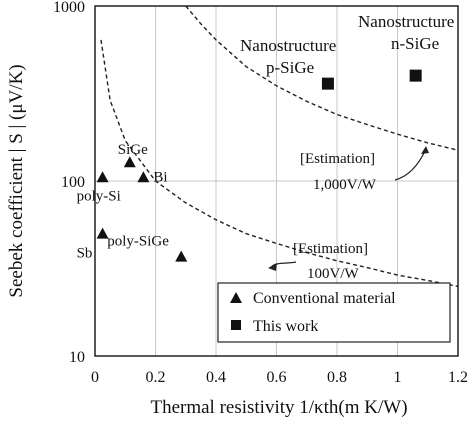  I want to click on annotation-p-sige-line2: p-SiGe, so click(290, 67).